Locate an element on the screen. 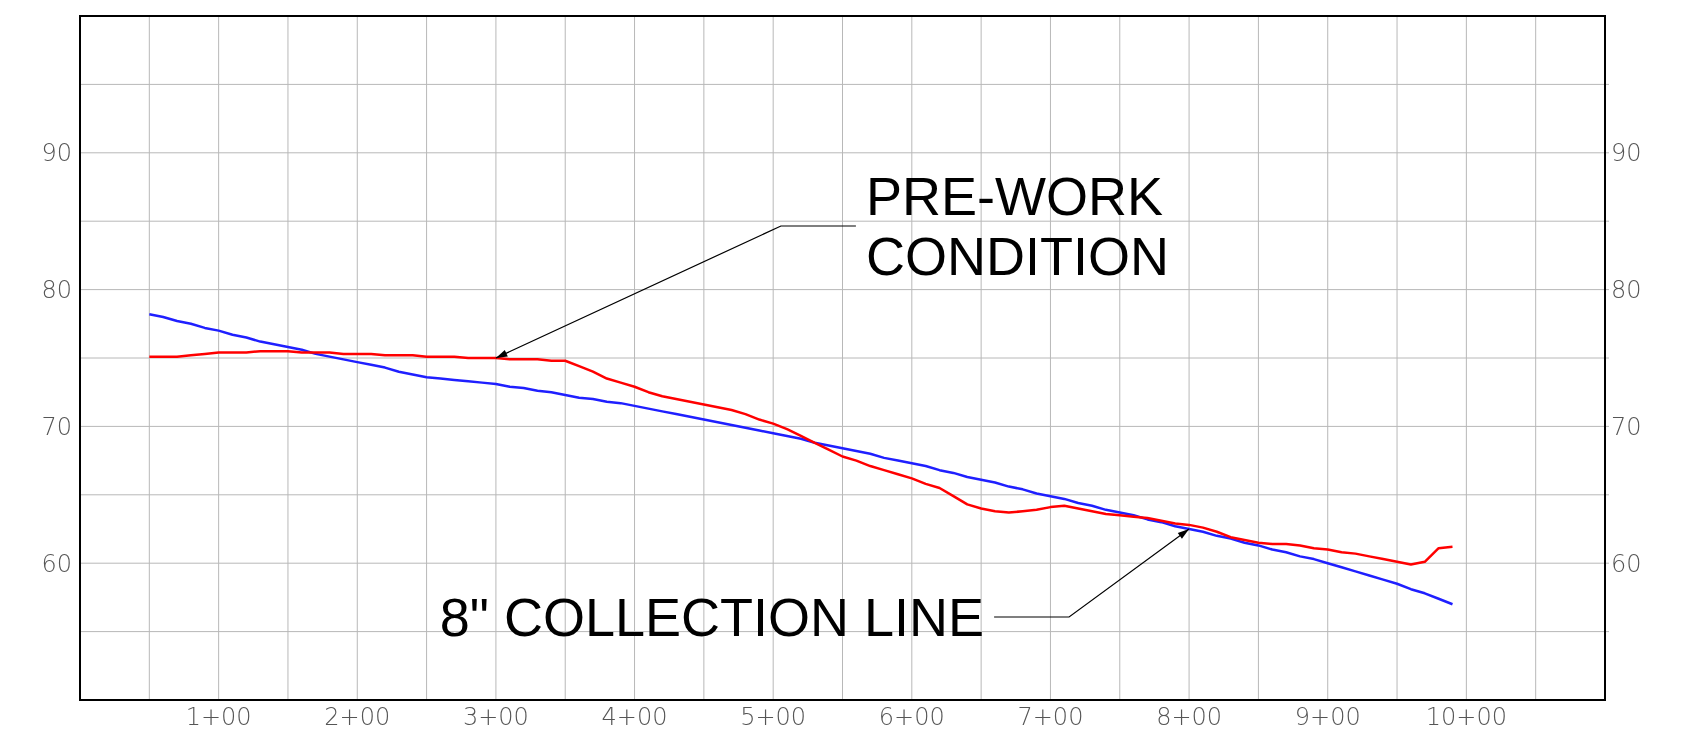 The height and width of the screenshot is (748, 1685). x-tick-label: 5+00 is located at coordinates (773, 717).